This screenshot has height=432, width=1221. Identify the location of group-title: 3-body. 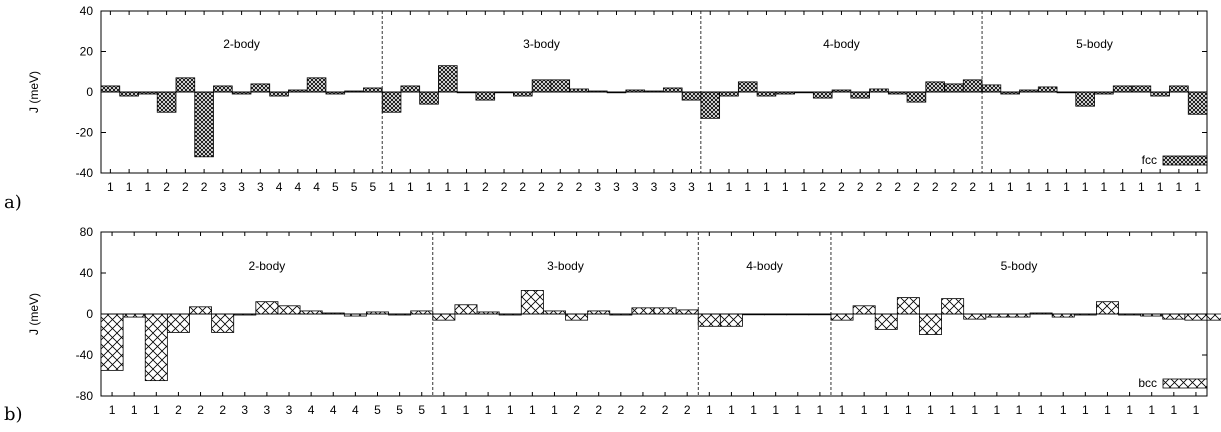
(541, 44).